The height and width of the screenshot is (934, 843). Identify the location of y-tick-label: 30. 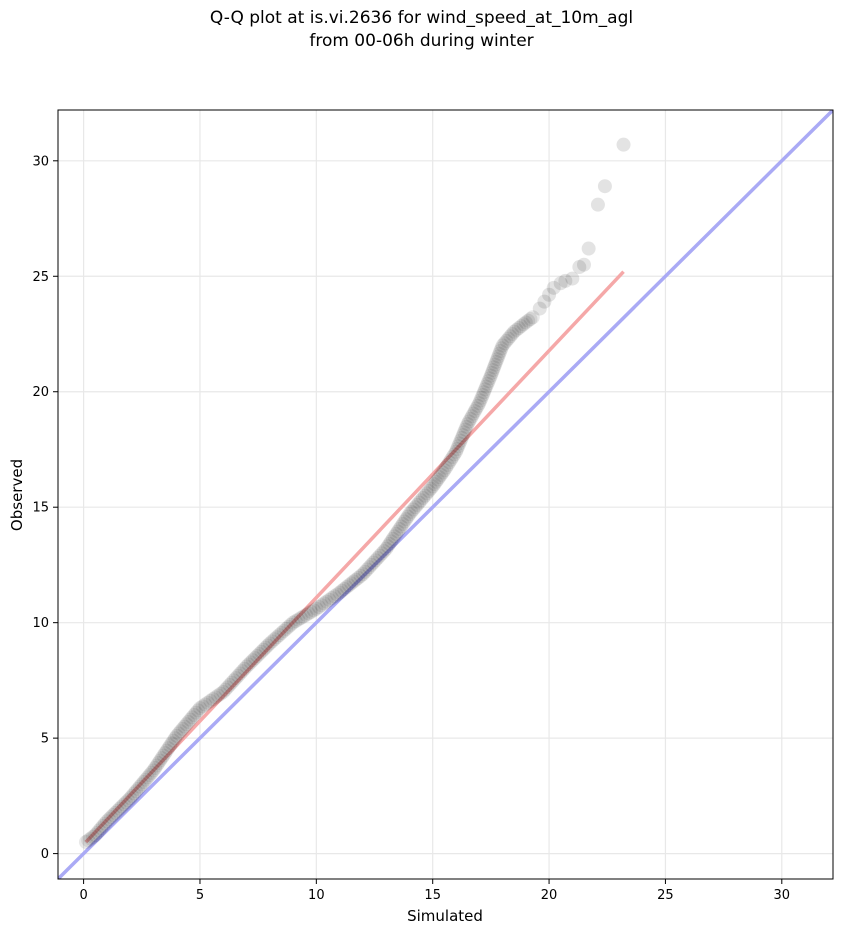
(40, 161).